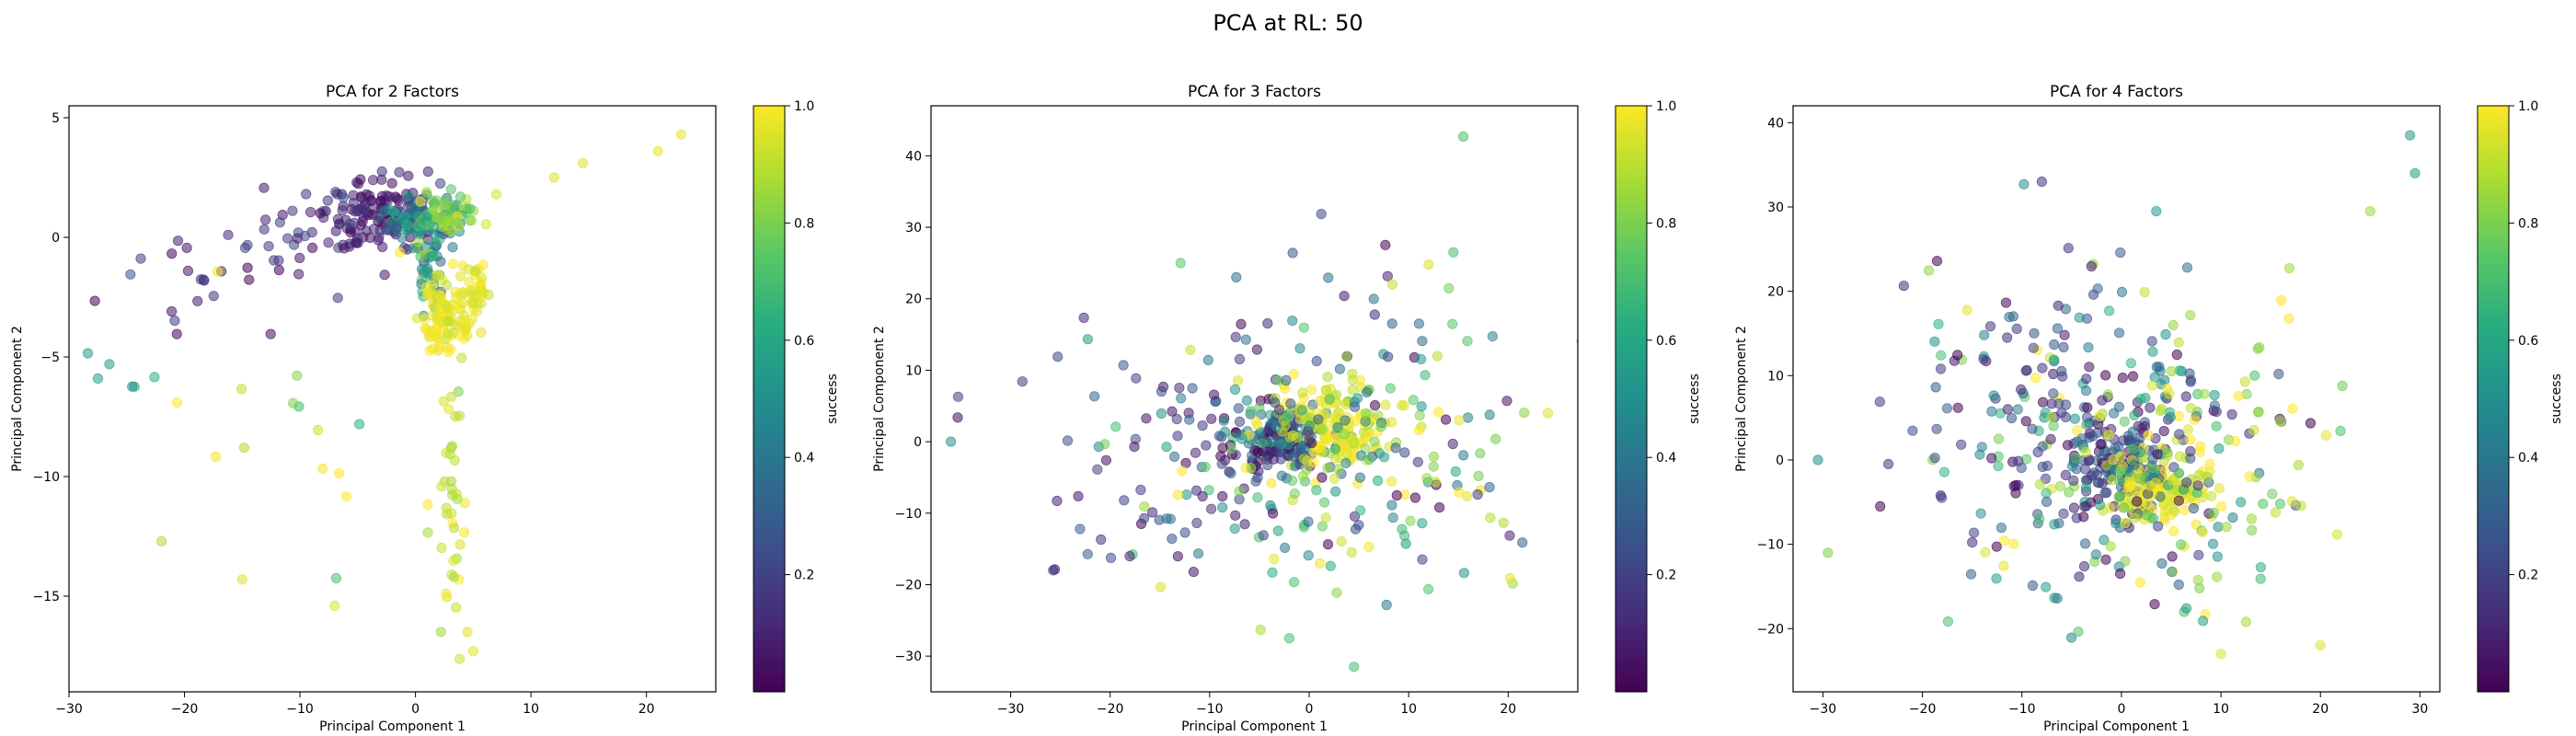  Describe the element at coordinates (804, 341) in the screenshot. I see `colorbar-tick-label: 0.6` at that location.